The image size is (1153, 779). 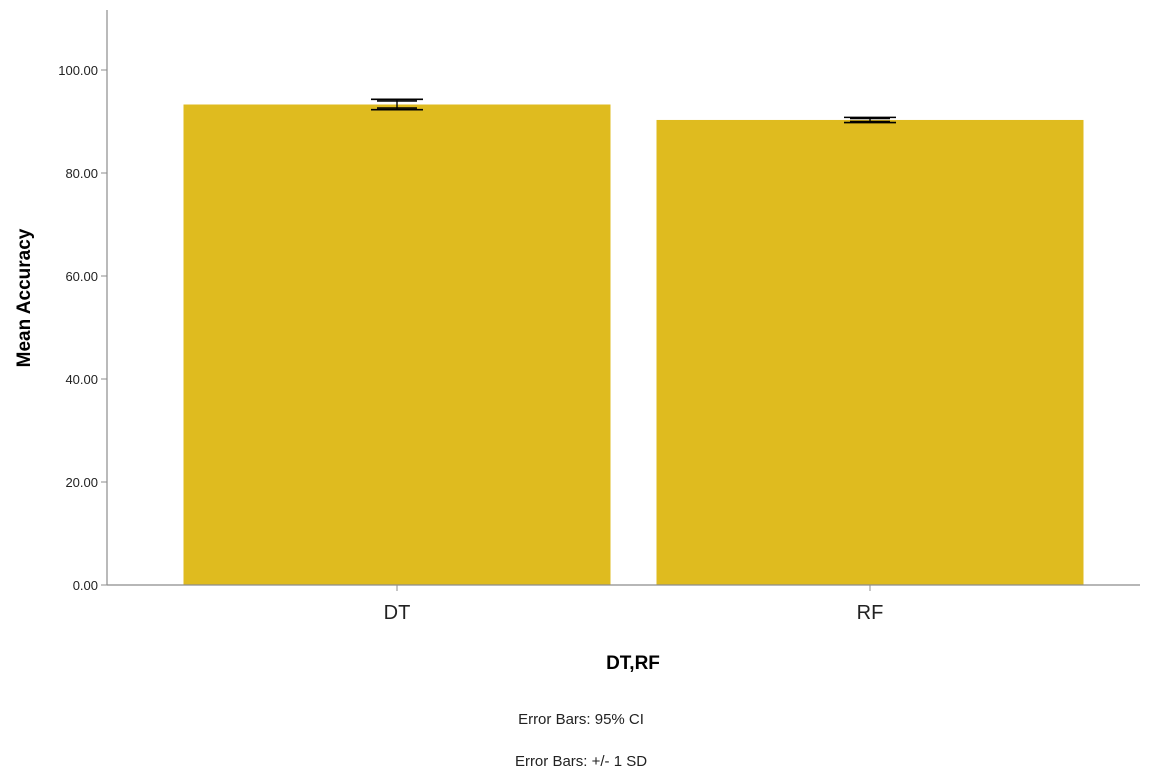 I want to click on y-tick-label: 60.00, so click(x=81, y=276).